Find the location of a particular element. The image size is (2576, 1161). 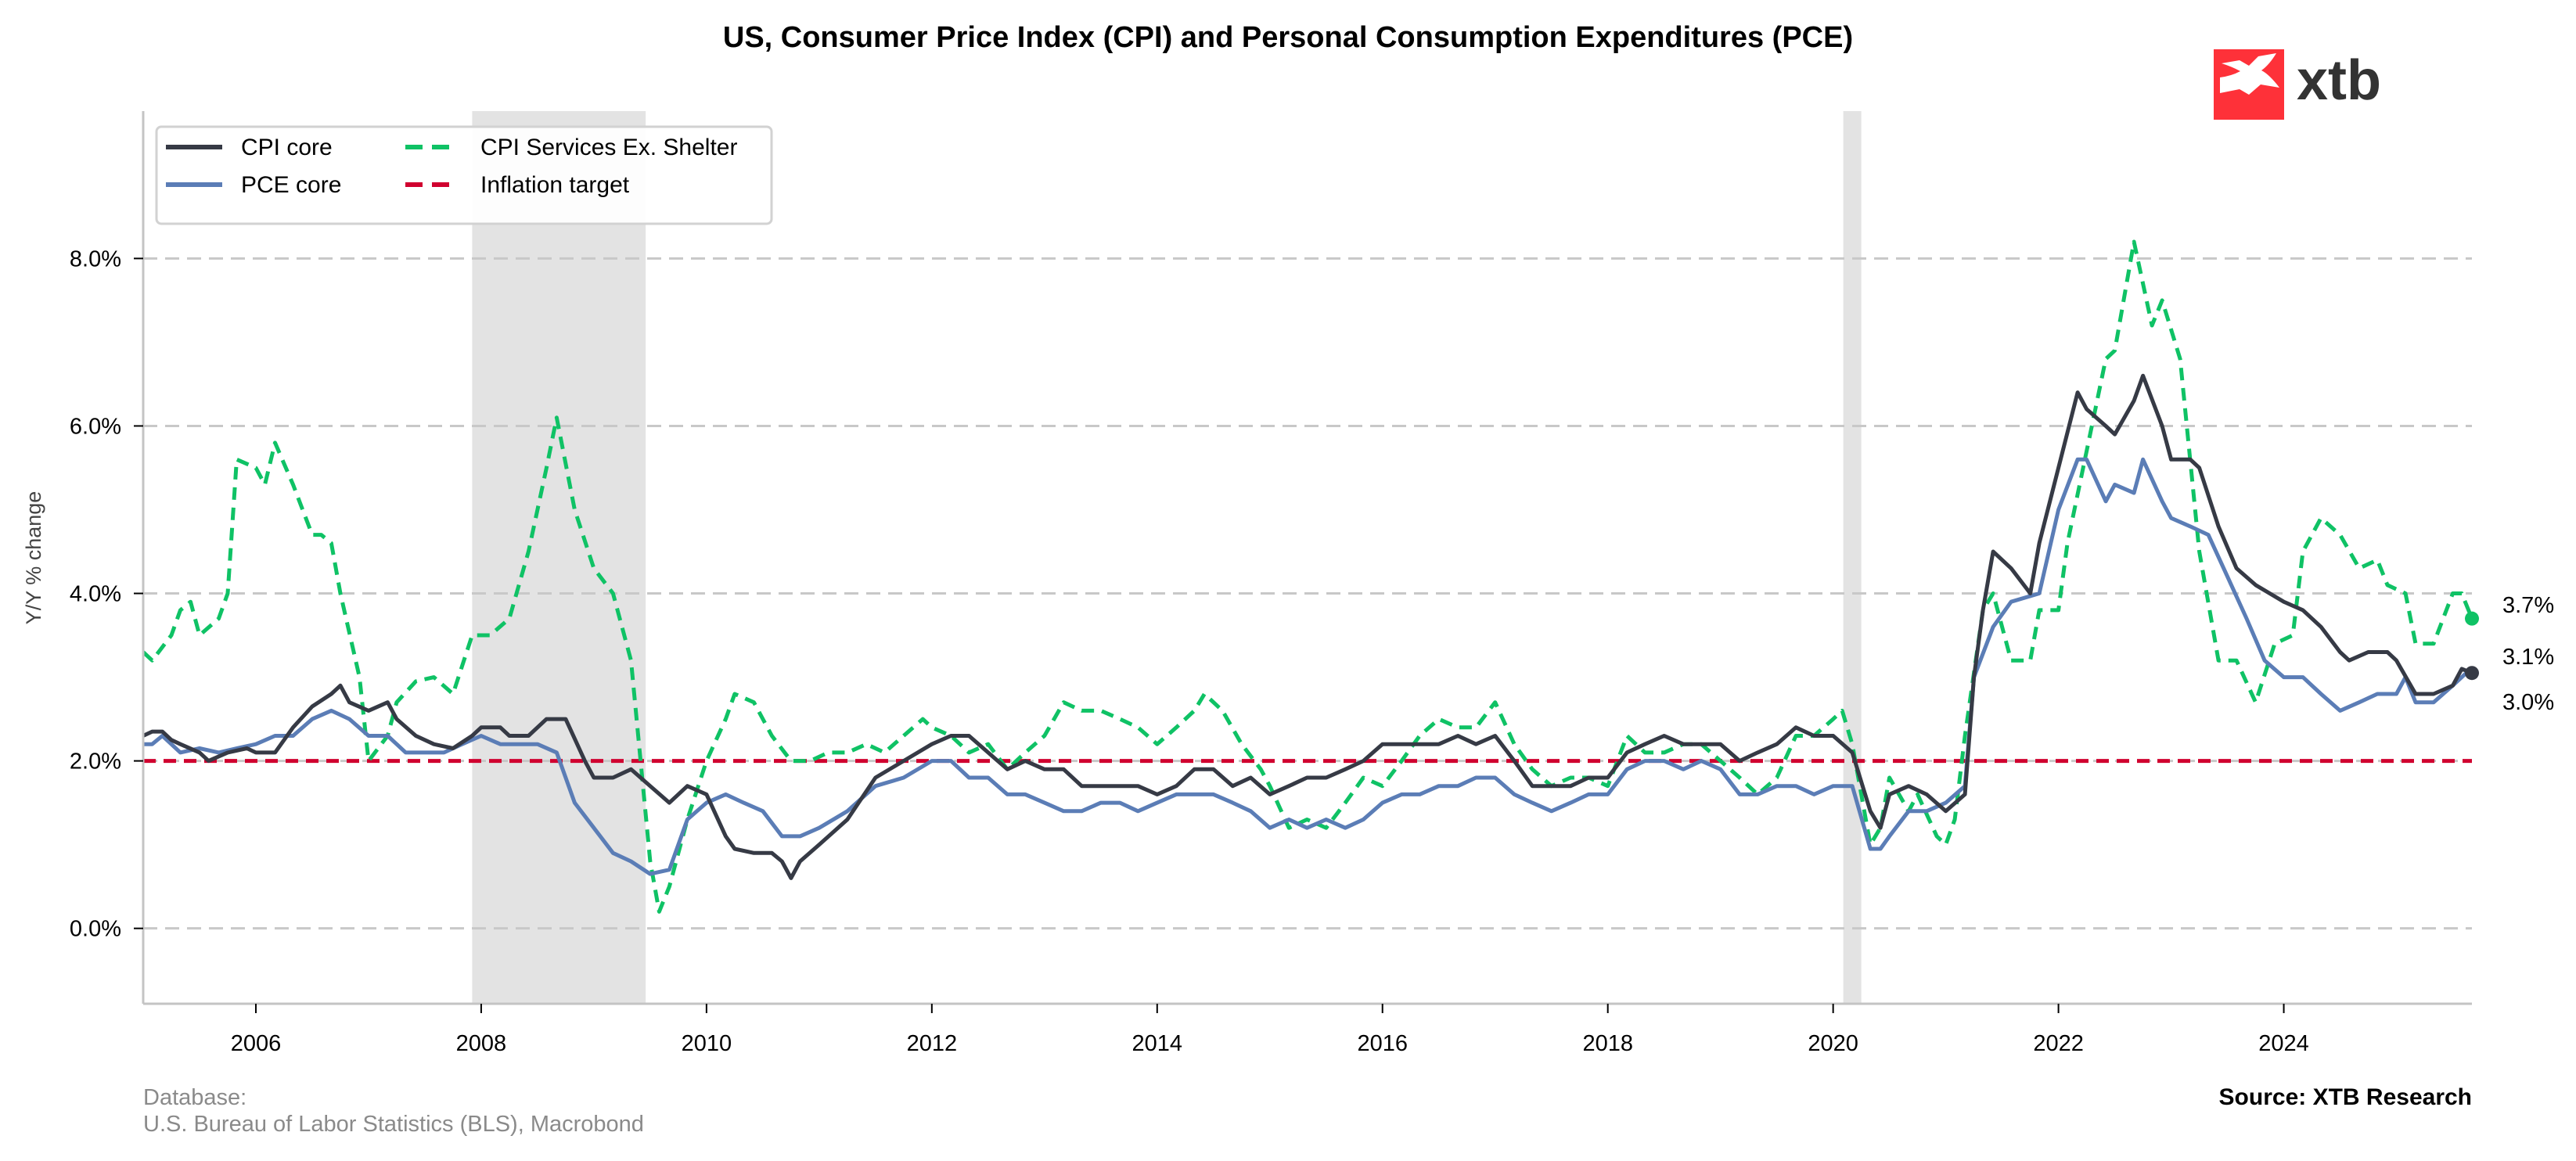

y-tick-label: 0.0% is located at coordinates (96, 929).